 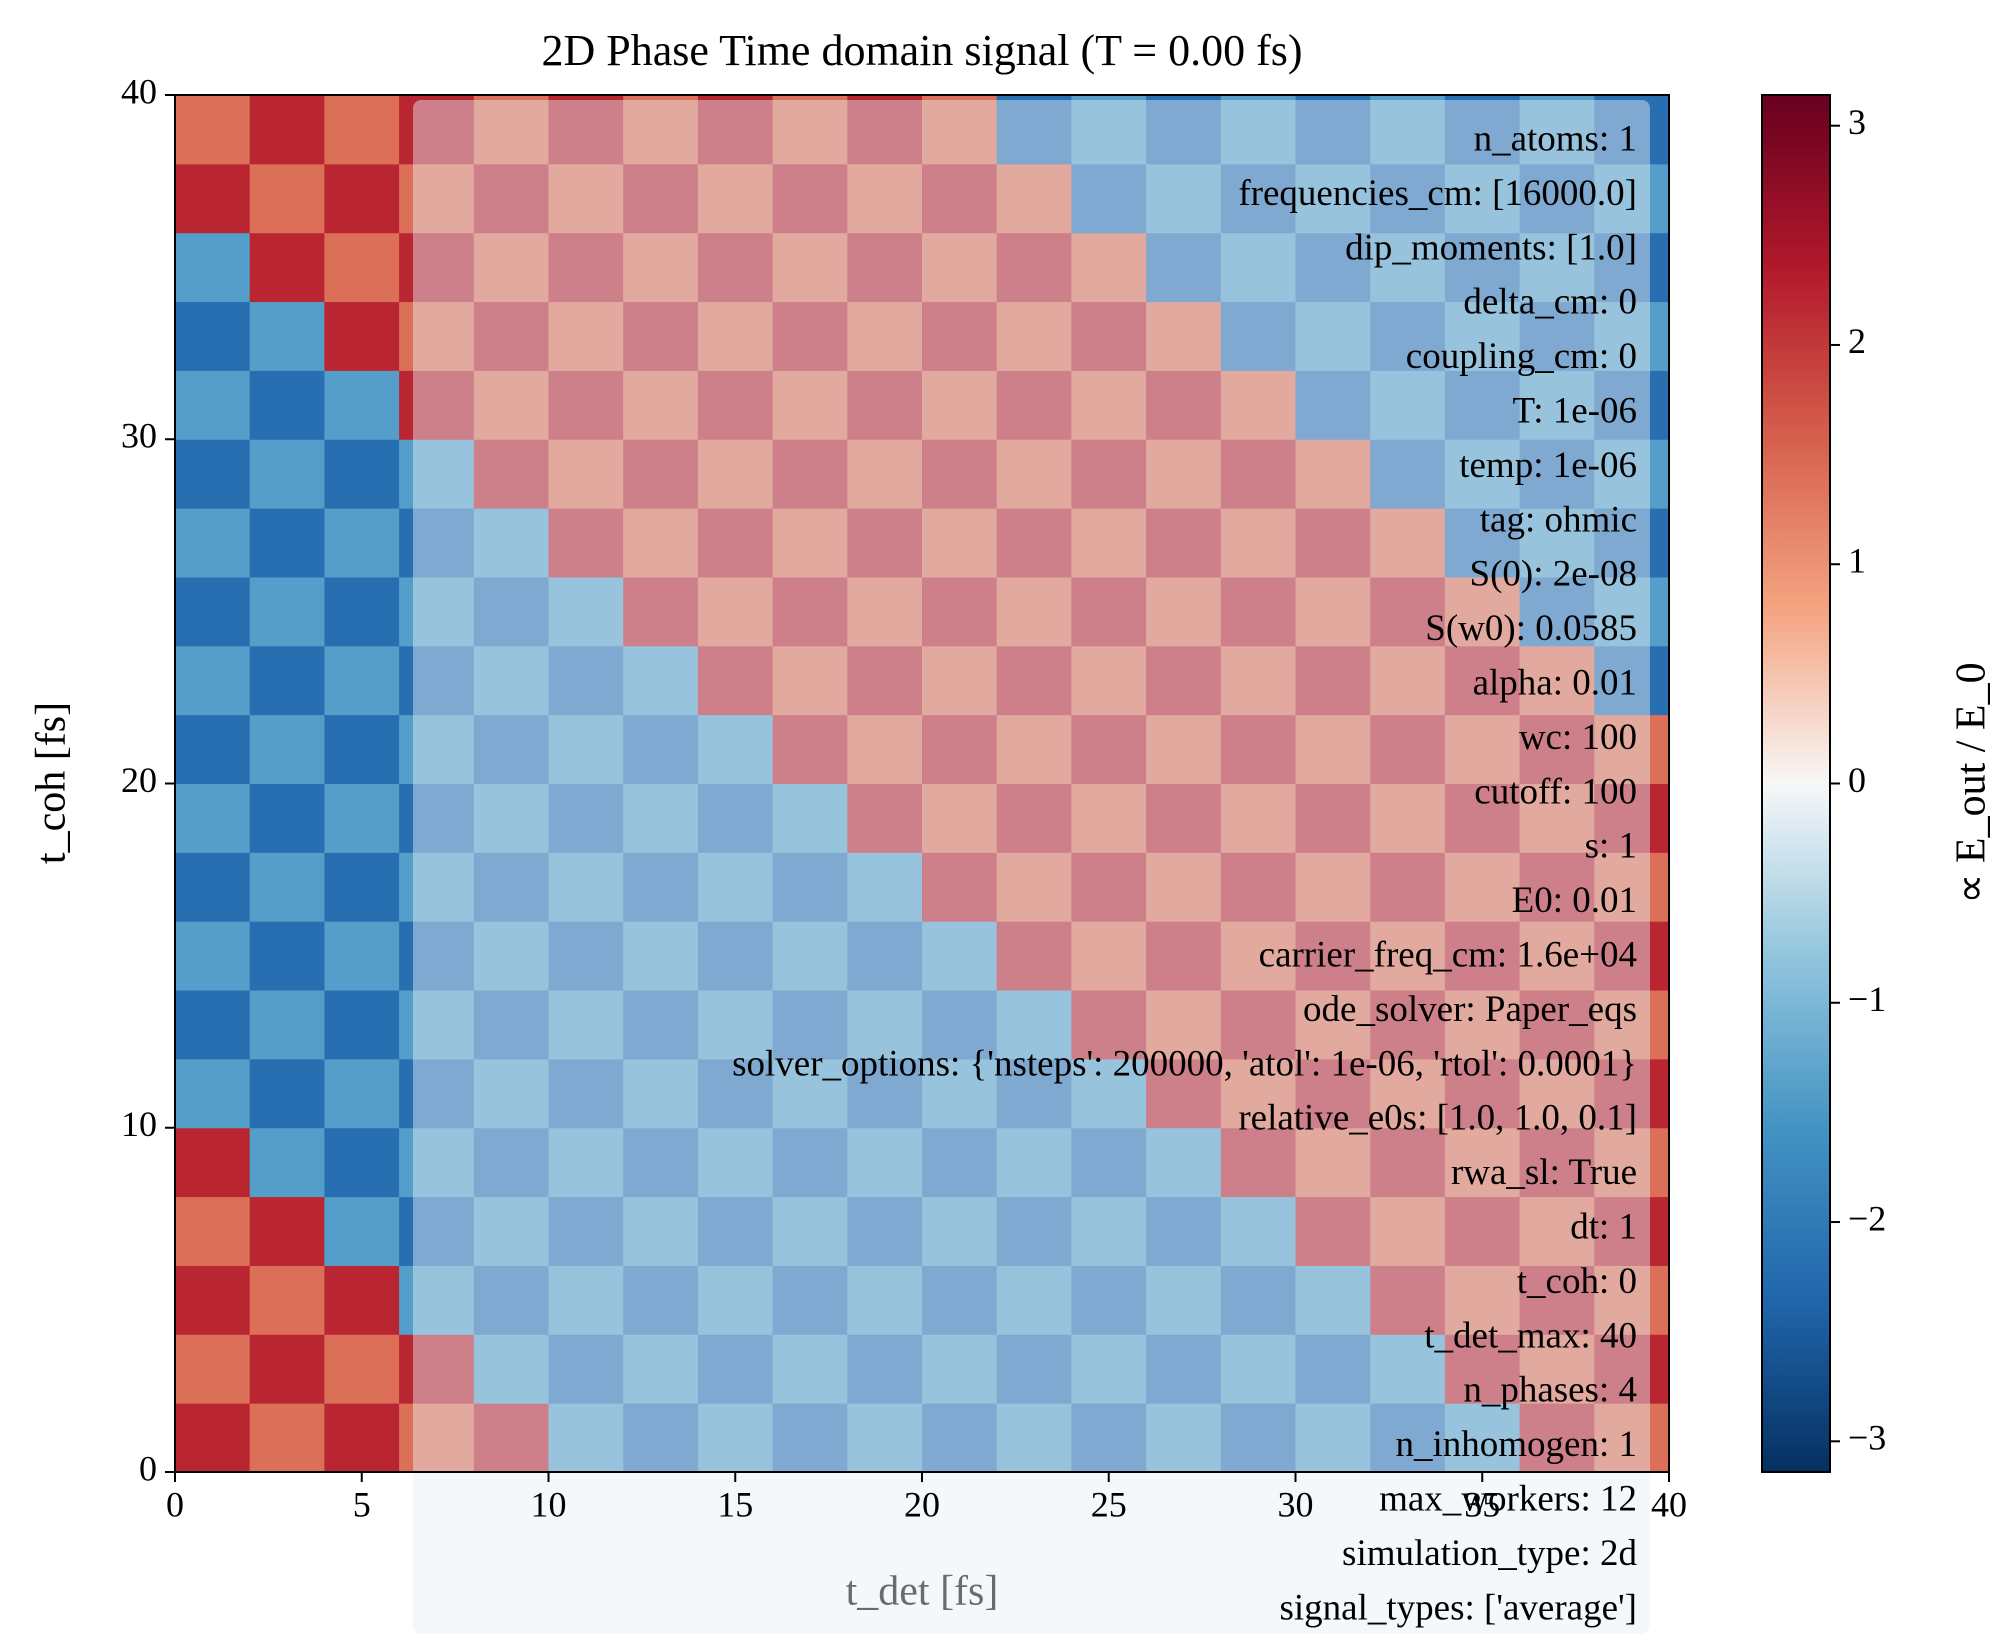 What do you see at coordinates (1669, 1504) in the screenshot?
I see `x-tick-label: 40` at bounding box center [1669, 1504].